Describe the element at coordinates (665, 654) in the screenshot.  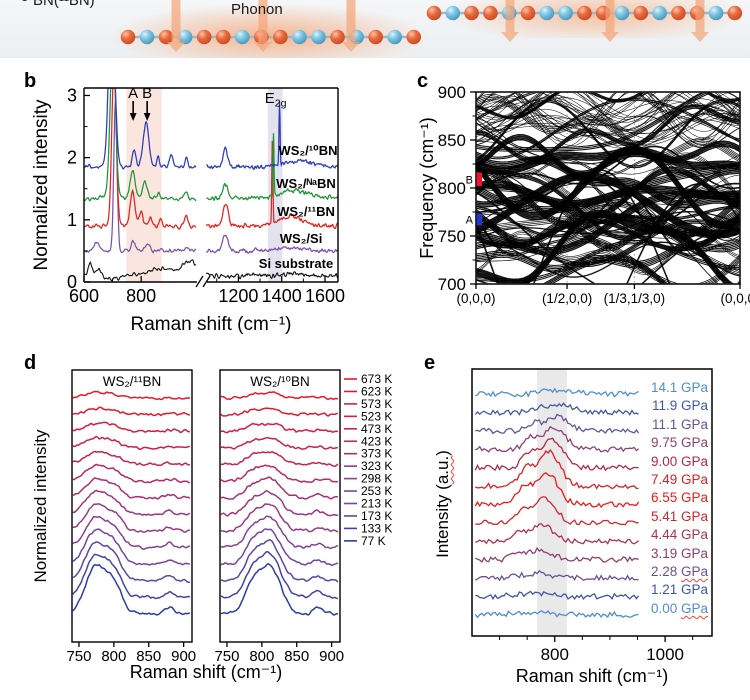
I see `e-x-tick-label: 1000` at that location.